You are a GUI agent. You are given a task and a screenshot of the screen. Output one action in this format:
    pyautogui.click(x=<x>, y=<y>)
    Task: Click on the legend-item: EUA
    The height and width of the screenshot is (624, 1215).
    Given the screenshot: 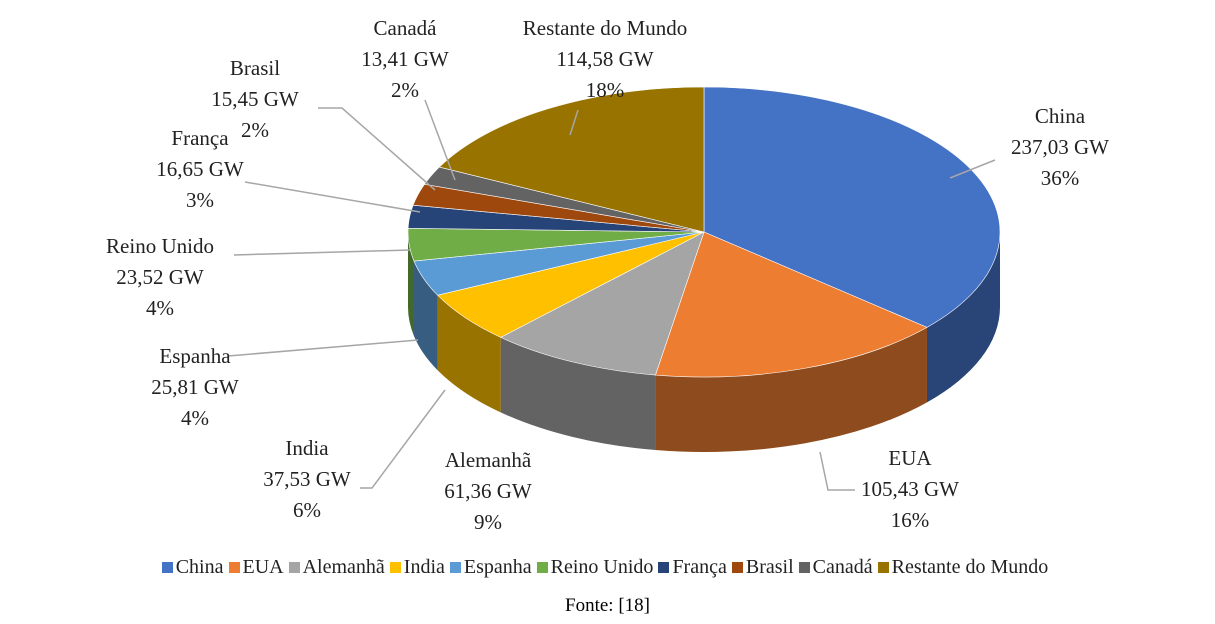 What is the action you would take?
    pyautogui.click(x=256, y=567)
    